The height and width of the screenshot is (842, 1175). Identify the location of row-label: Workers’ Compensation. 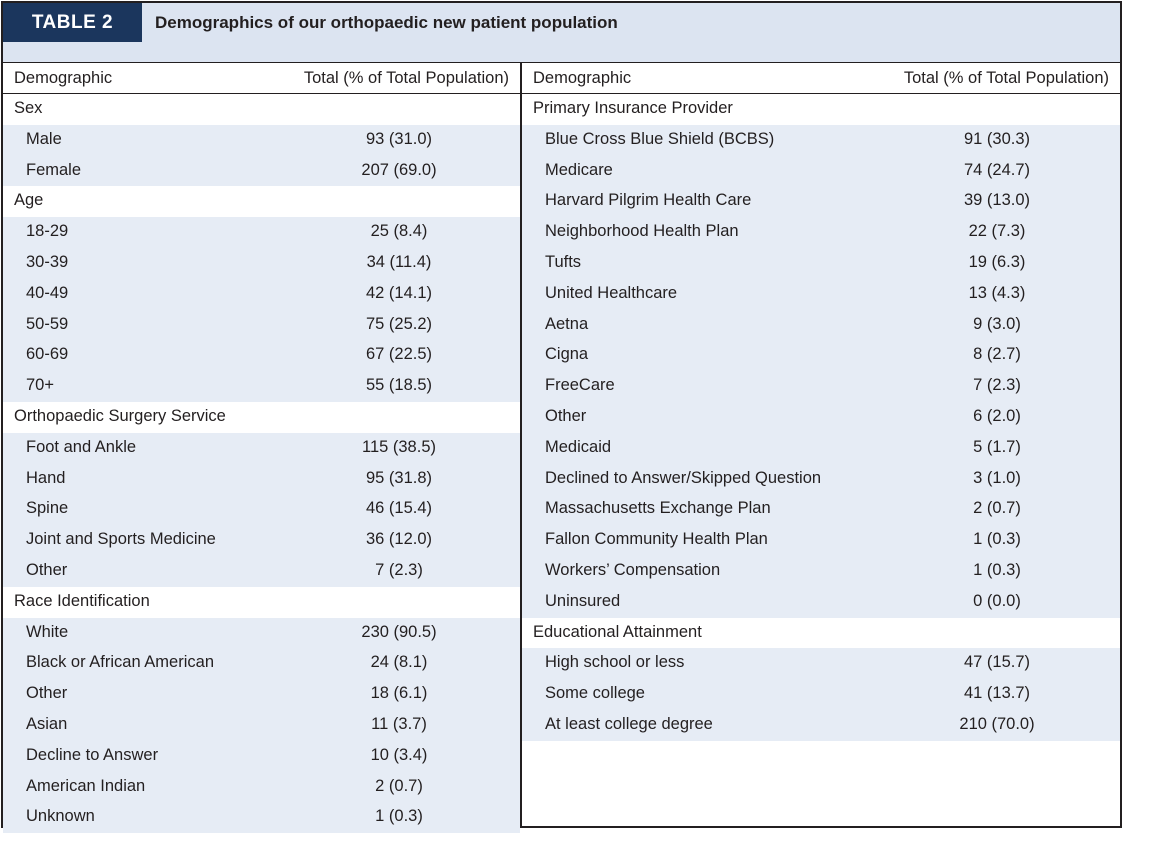
(633, 569).